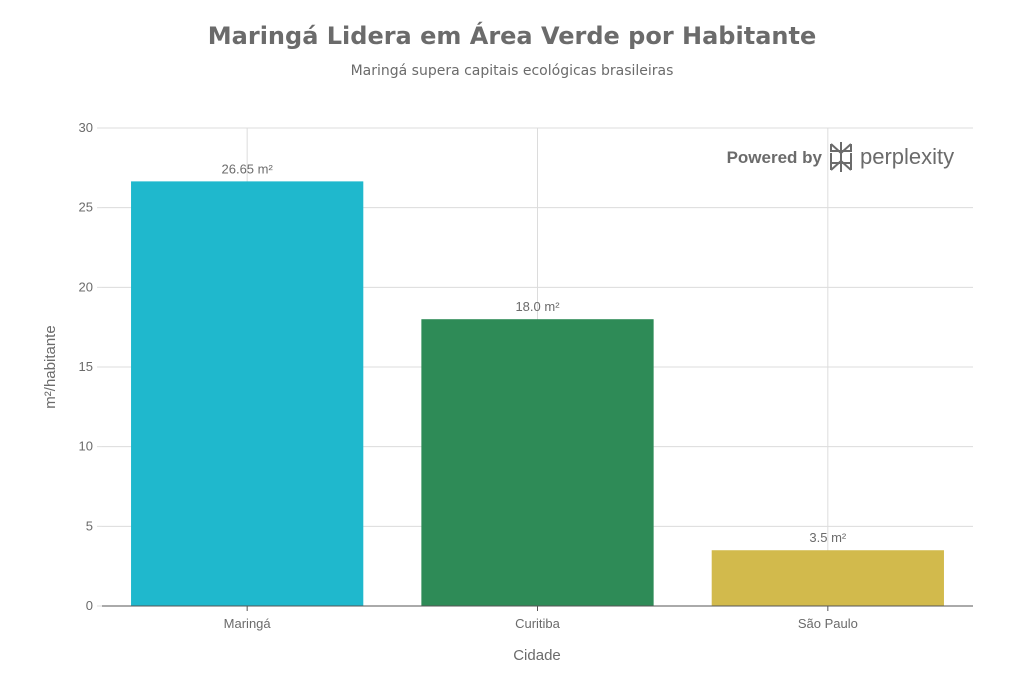 The image size is (1024, 683). What do you see at coordinates (828, 623) in the screenshot?
I see `x-tick-label: São Paulo` at bounding box center [828, 623].